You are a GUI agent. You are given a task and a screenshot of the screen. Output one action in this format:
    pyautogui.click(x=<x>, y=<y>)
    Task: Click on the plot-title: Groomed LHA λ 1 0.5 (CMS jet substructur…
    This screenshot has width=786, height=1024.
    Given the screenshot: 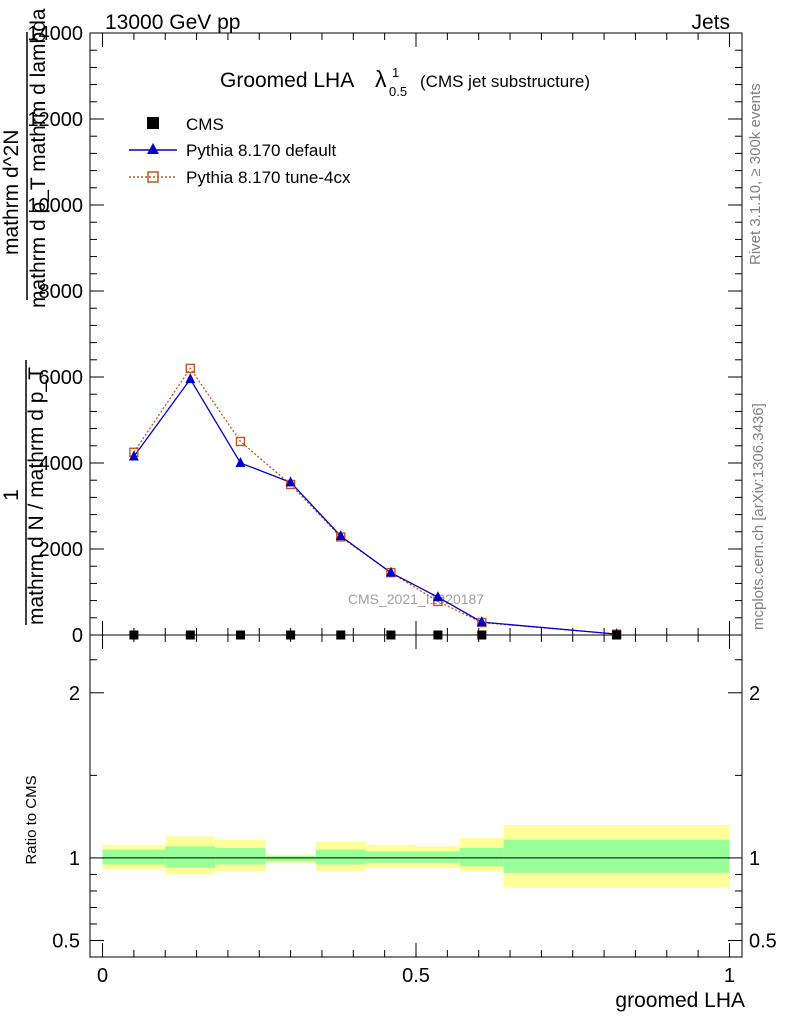 What is the action you would take?
    pyautogui.click(x=405, y=82)
    